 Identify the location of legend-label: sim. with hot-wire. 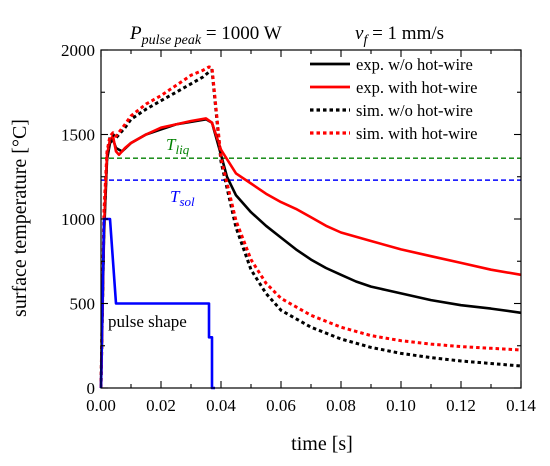
(416, 133).